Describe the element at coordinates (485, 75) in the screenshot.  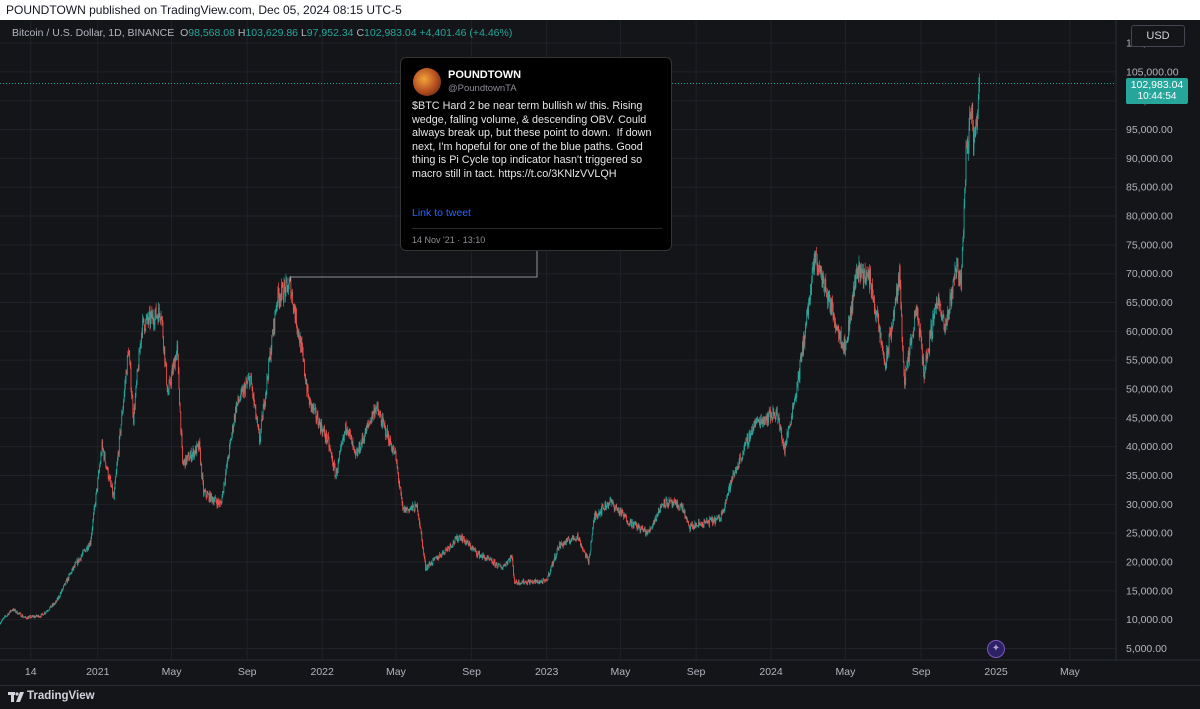
I see `tweet-author-name: POUNDTOWN` at that location.